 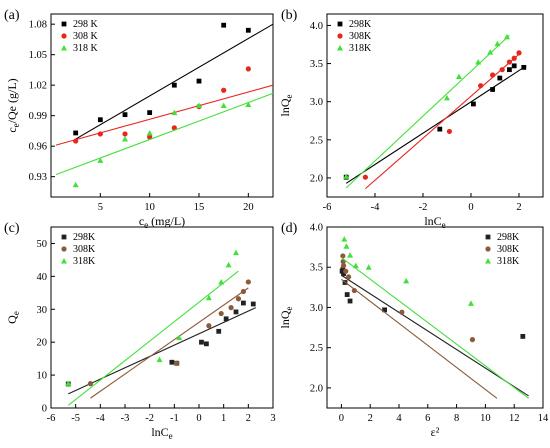 What do you see at coordinates (316, 102) in the screenshot?
I see `y-tick-label: 3.0` at bounding box center [316, 102].